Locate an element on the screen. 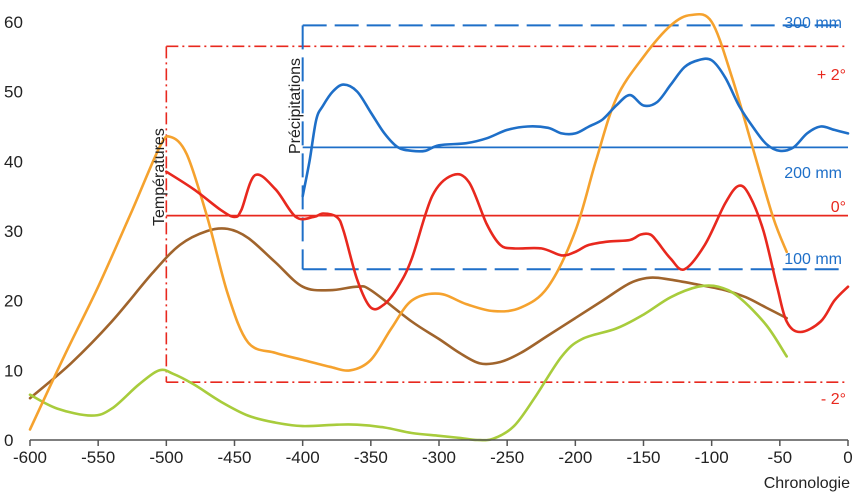 The image size is (855, 495). y-tick-labels: 0 10 20 30 40 50 60 is located at coordinates (13, 231).